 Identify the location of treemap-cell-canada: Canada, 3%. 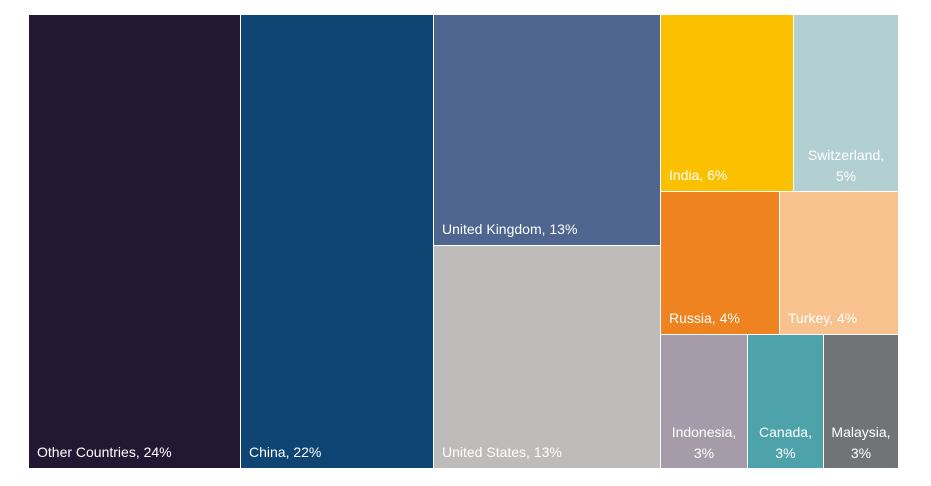
(785, 401).